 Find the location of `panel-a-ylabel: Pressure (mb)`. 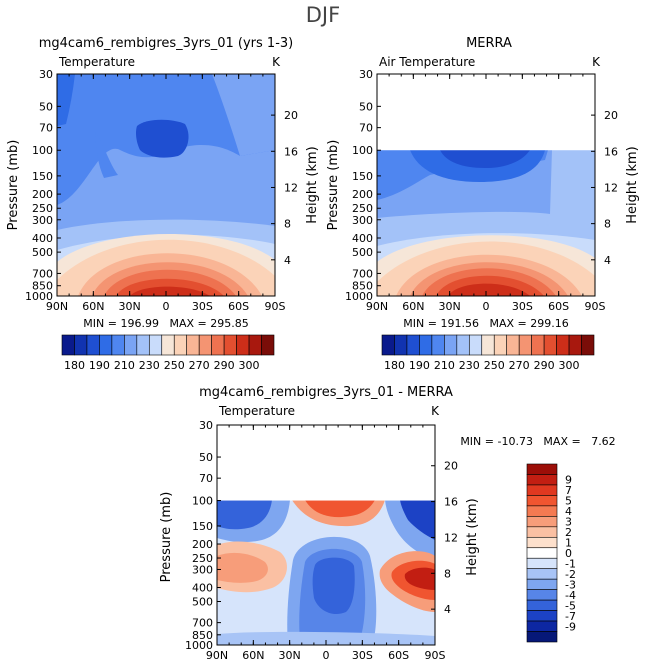

panel-a-ylabel: Pressure (mb) is located at coordinates (13, 185).